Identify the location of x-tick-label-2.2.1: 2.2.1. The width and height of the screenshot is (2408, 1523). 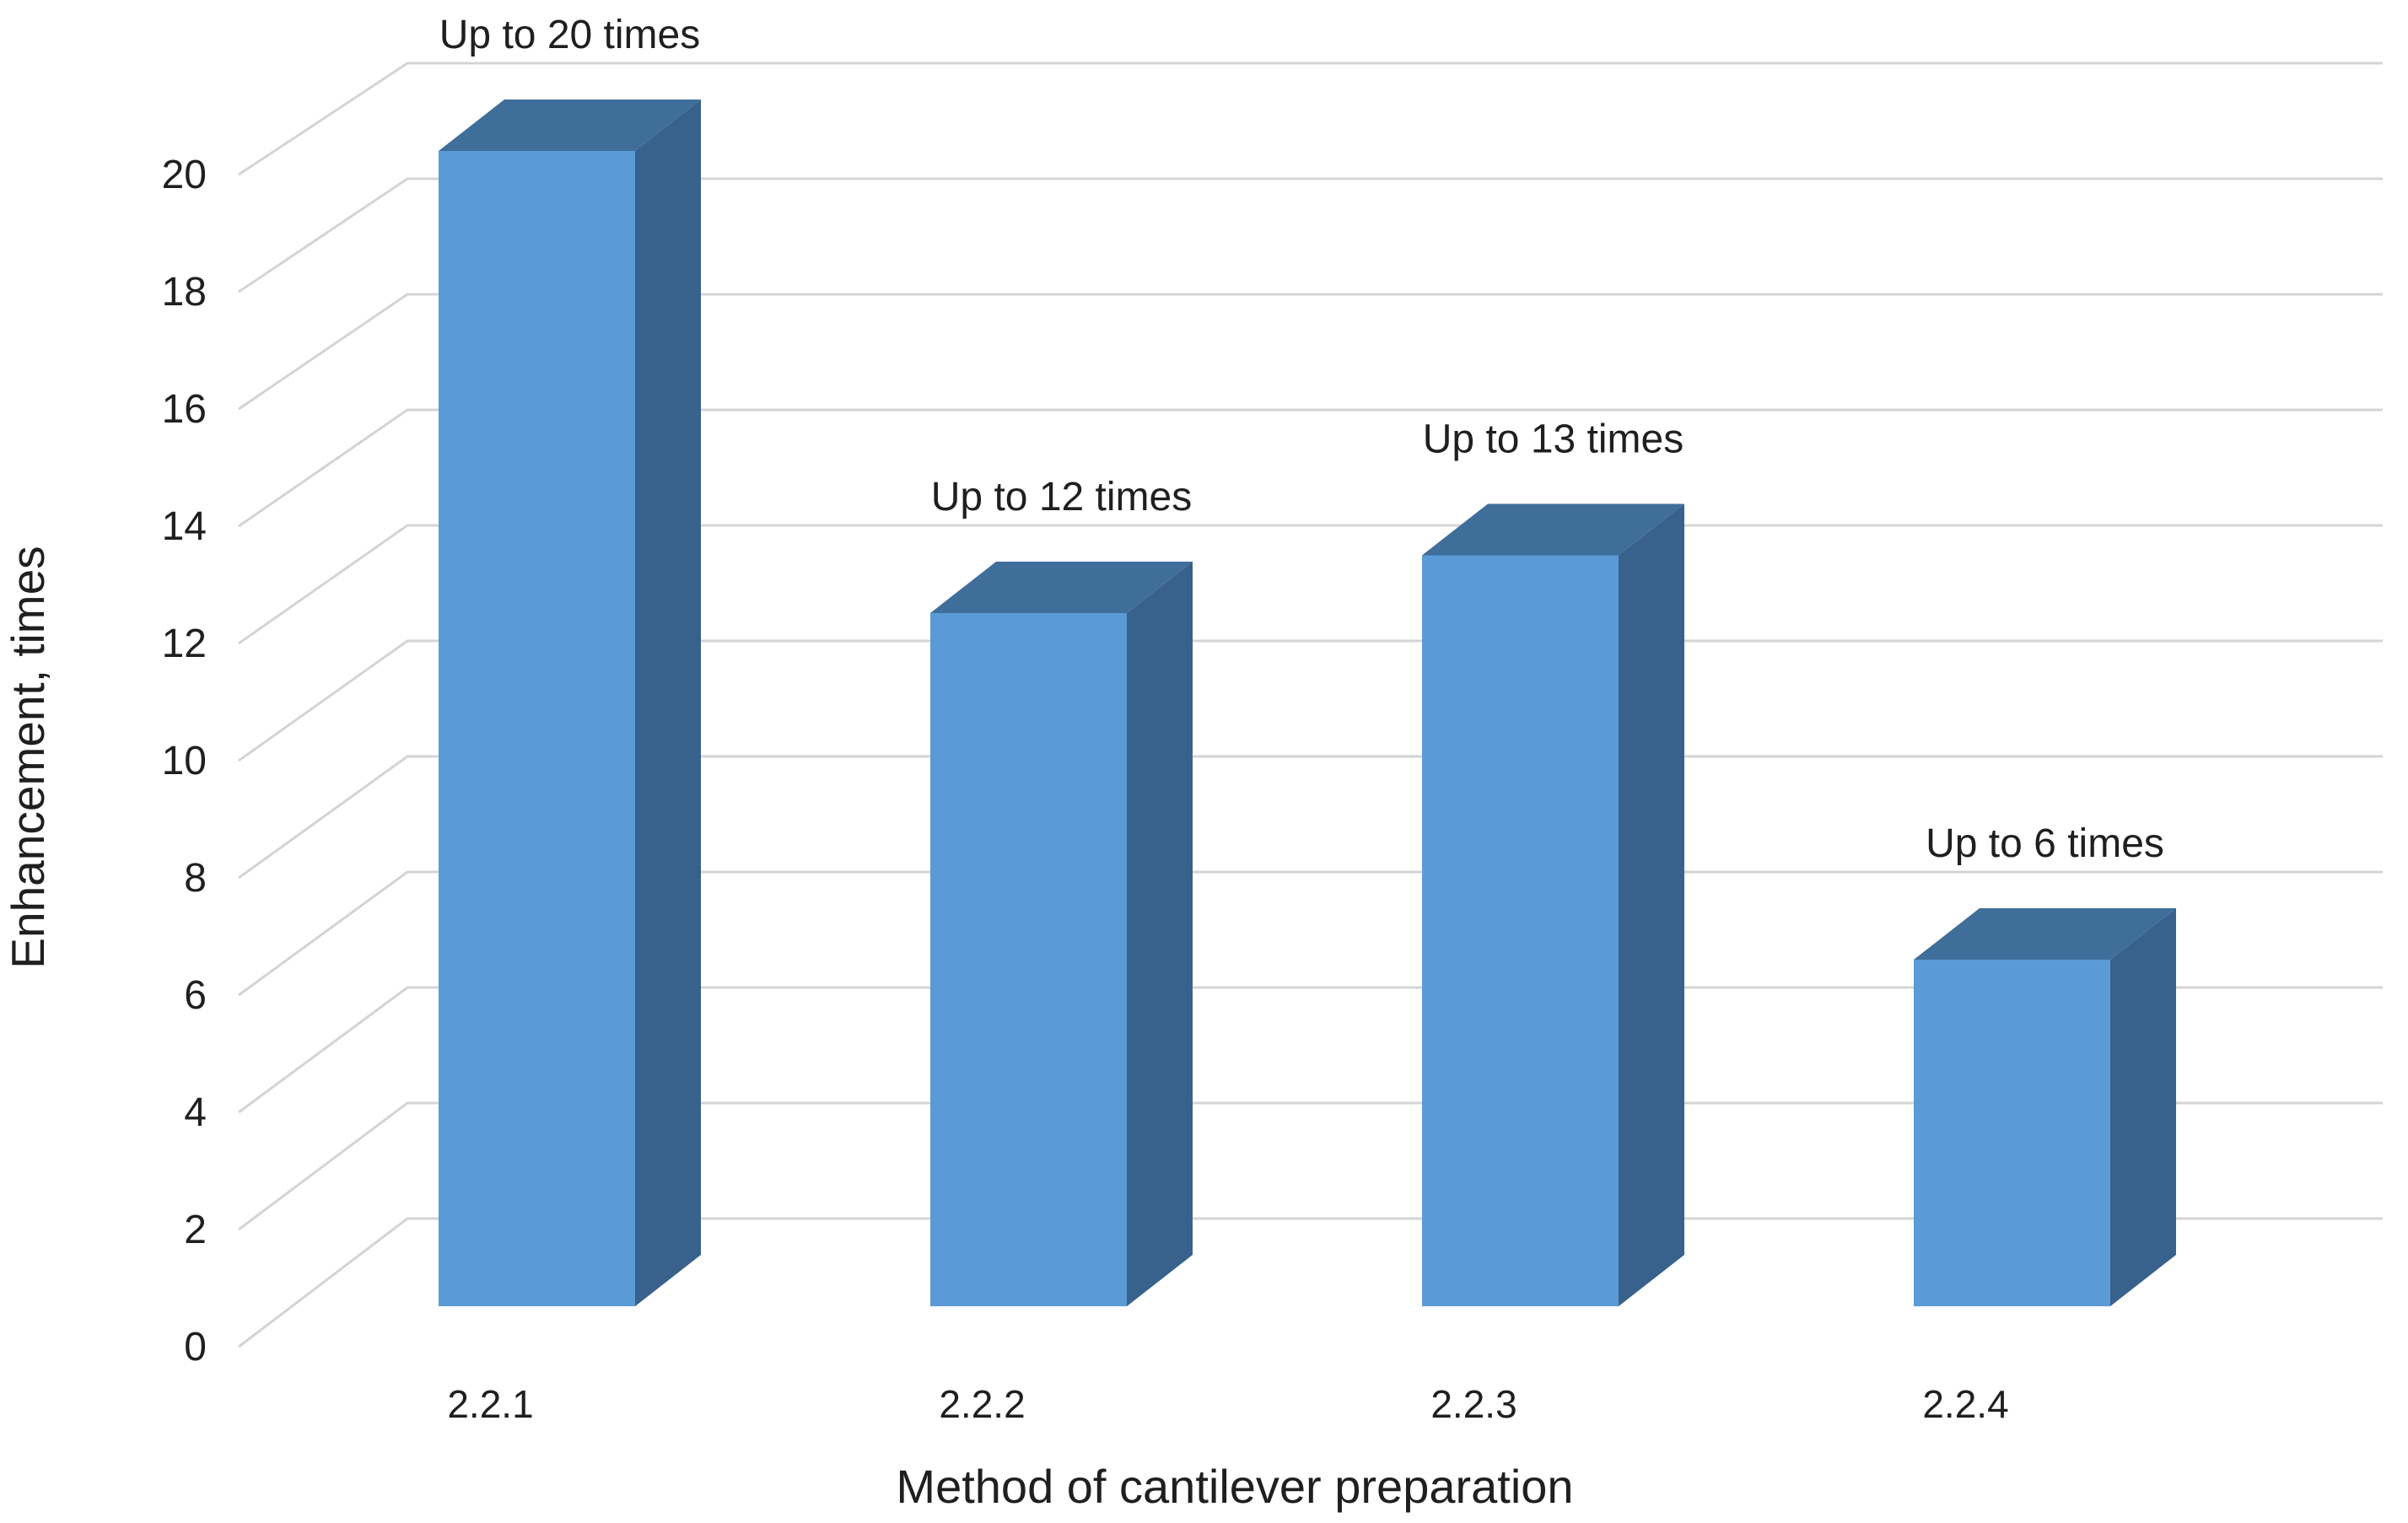
(490, 1404).